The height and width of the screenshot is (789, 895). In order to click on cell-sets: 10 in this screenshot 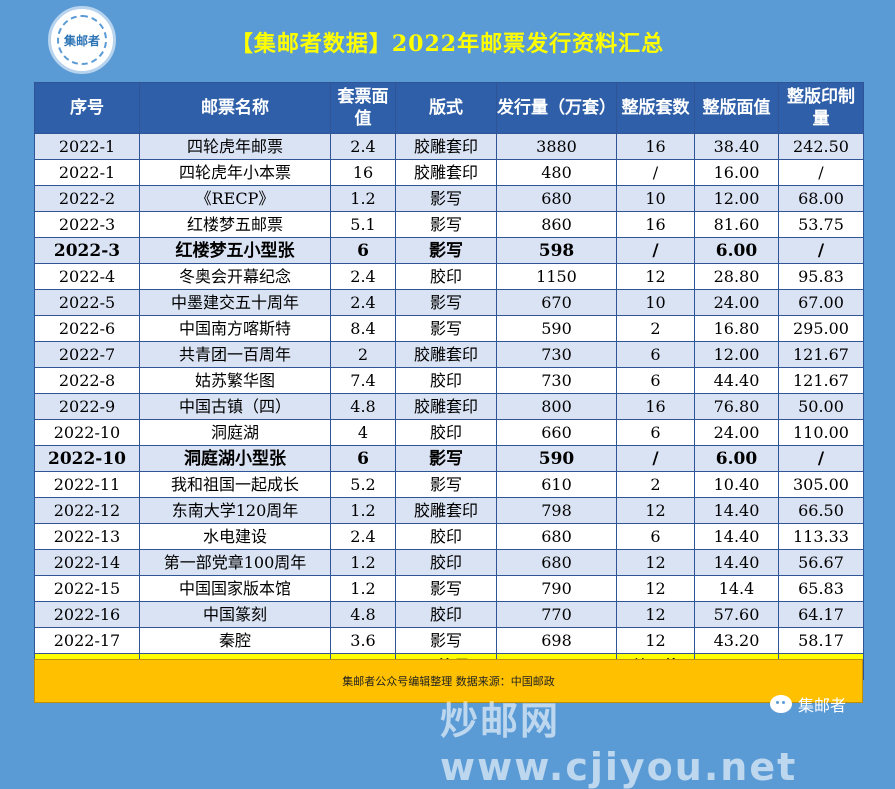, I will do `click(655, 198)`.